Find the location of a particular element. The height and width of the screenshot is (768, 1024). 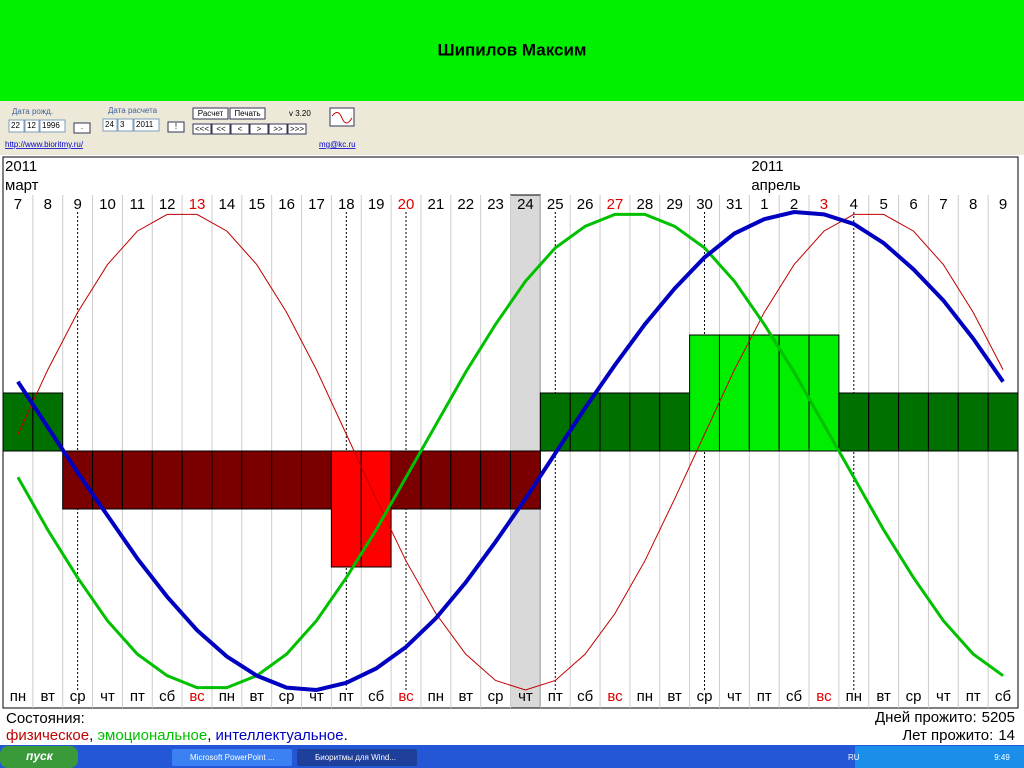

button-label: ! is located at coordinates (176, 126).